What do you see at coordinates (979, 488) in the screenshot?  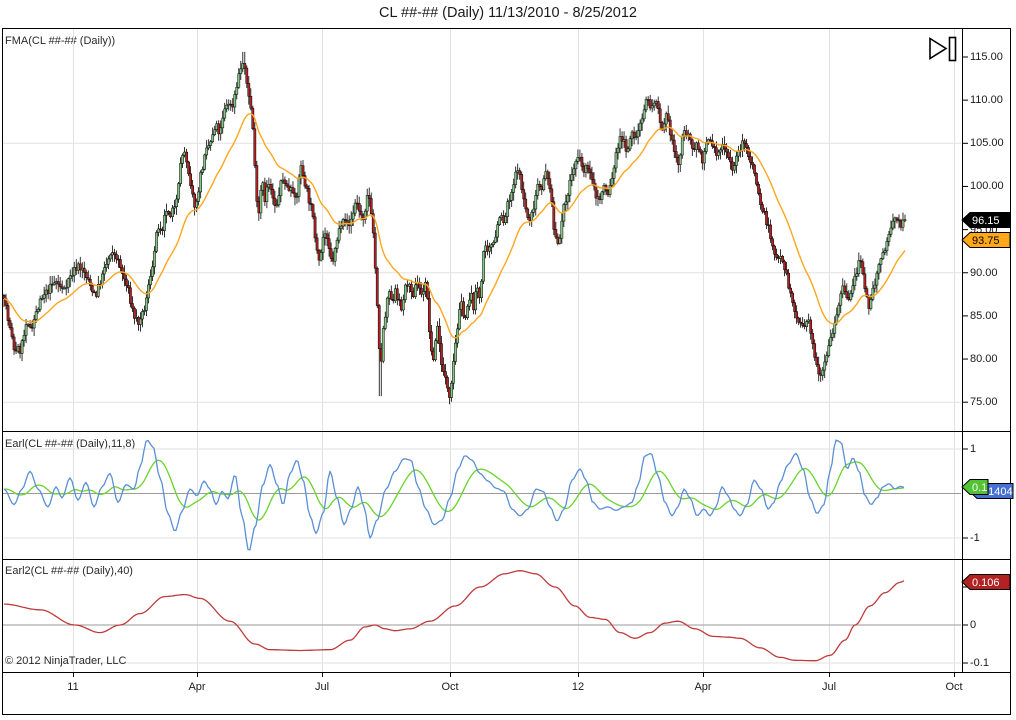 I see `svg-text: 0.1` at bounding box center [979, 488].